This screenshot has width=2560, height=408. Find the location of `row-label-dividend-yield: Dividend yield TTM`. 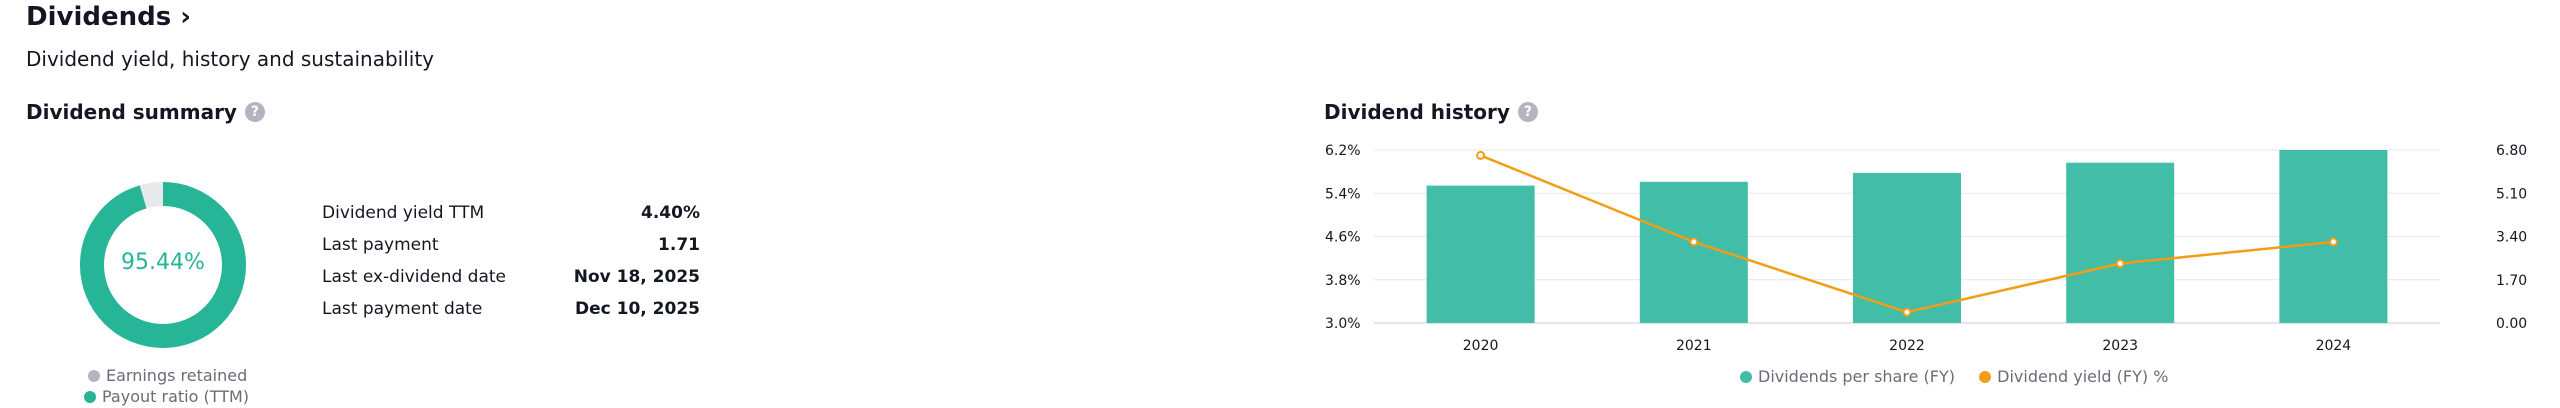

row-label-dividend-yield: Dividend yield TTM is located at coordinates (403, 213).